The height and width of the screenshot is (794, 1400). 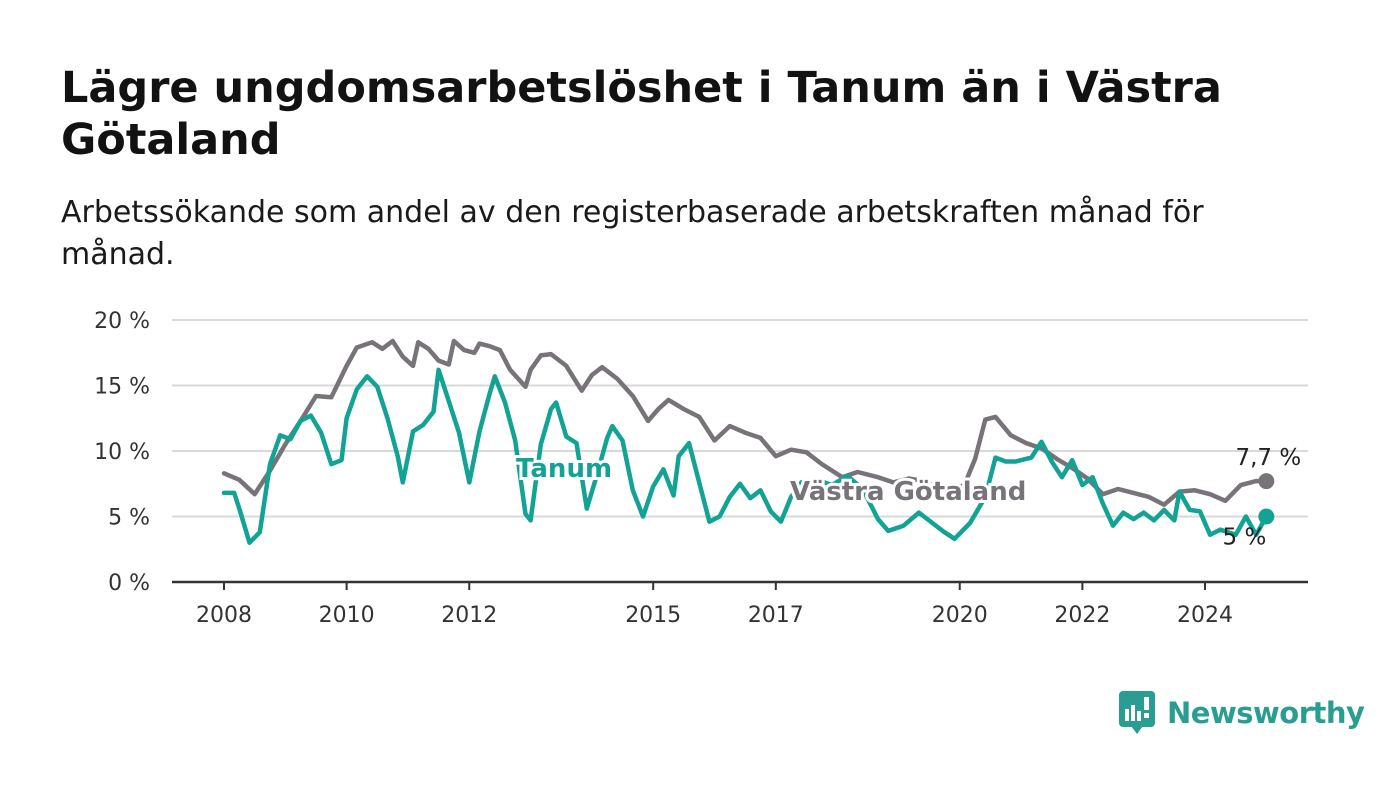 I want to click on series-label-vastra-gotaland: Västra Götaland, so click(x=908, y=492).